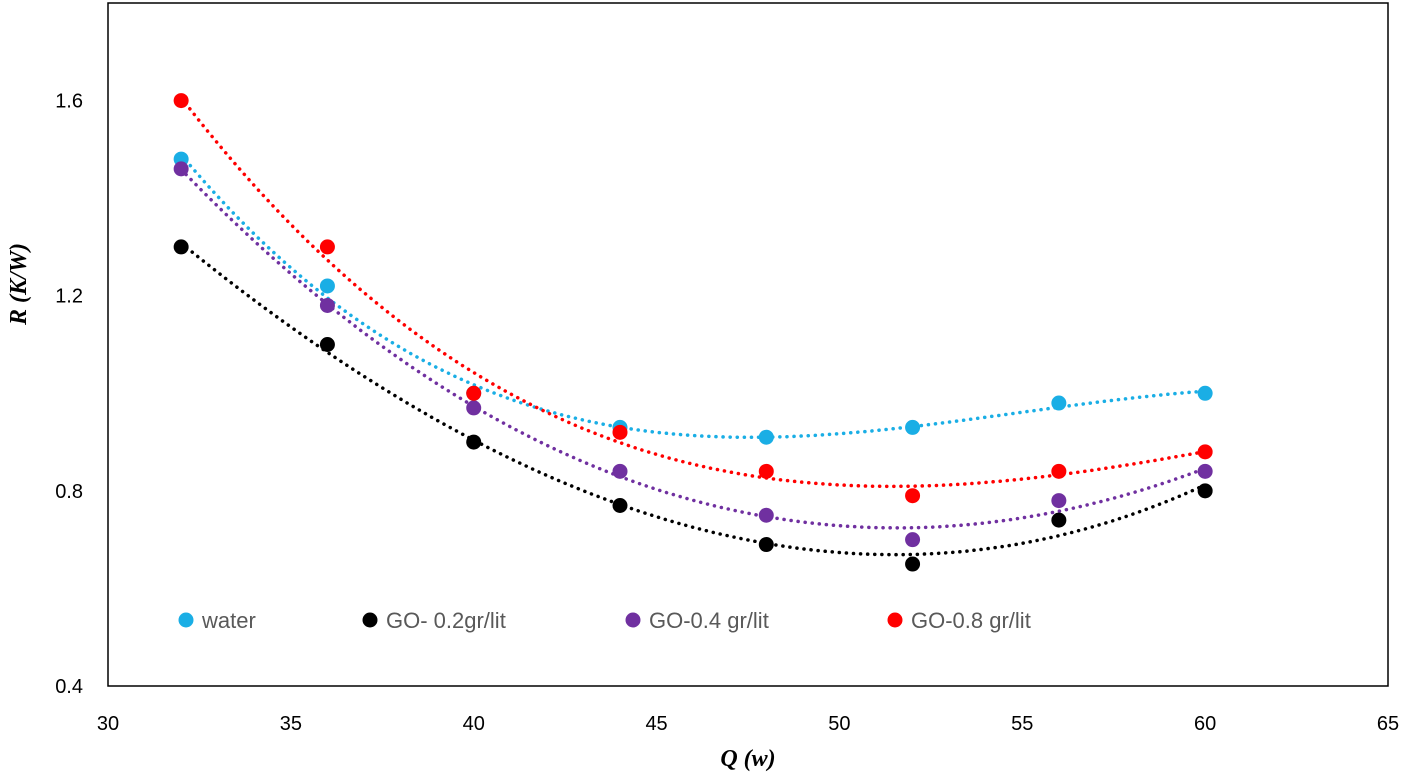 Image resolution: width=1406 pixels, height=776 pixels. What do you see at coordinates (69, 102) in the screenshot?
I see `y-tick-label: 1.6` at bounding box center [69, 102].